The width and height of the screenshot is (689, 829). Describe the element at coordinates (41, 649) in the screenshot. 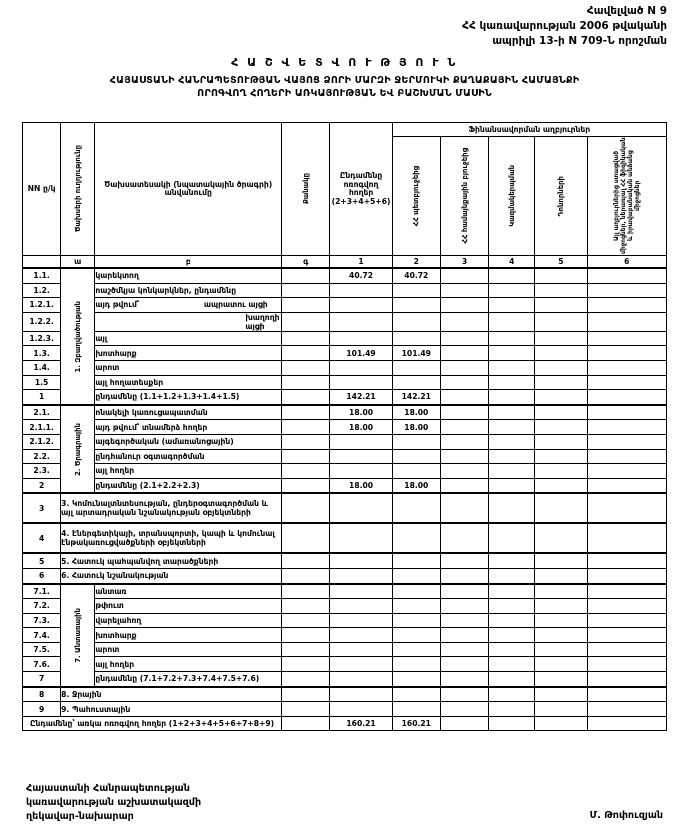

I see `row-number: 7.5.` at that location.